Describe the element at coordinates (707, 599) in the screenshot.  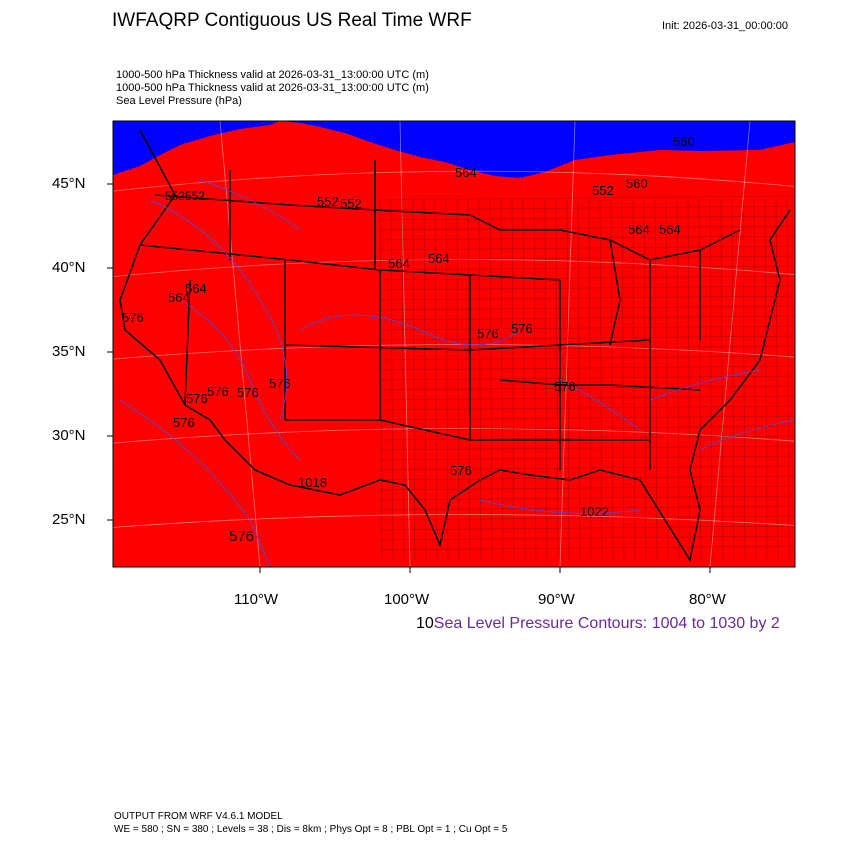
I see `lon-label-80w: 80°W` at that location.